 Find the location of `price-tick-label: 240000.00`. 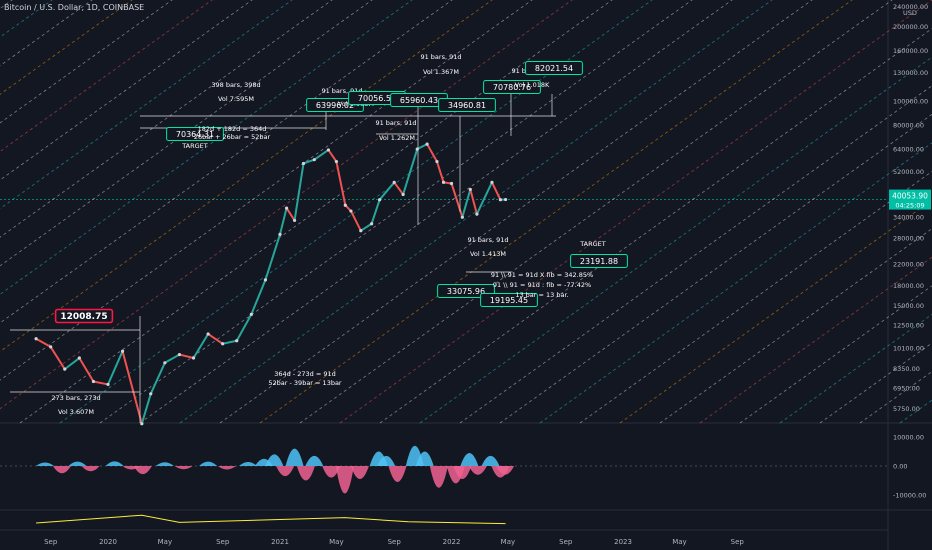

price-tick-label: 240000.00 is located at coordinates (910, 7).